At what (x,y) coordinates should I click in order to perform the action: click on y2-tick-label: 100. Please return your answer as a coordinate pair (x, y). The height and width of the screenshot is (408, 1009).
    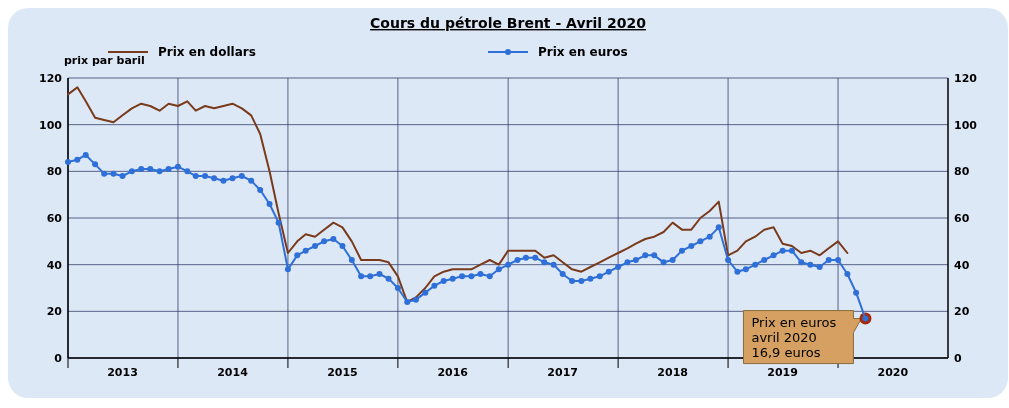
    Looking at the image, I should click on (966, 125).